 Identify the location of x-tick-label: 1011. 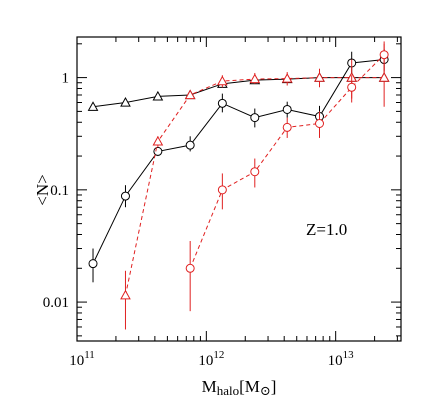
(82, 359).